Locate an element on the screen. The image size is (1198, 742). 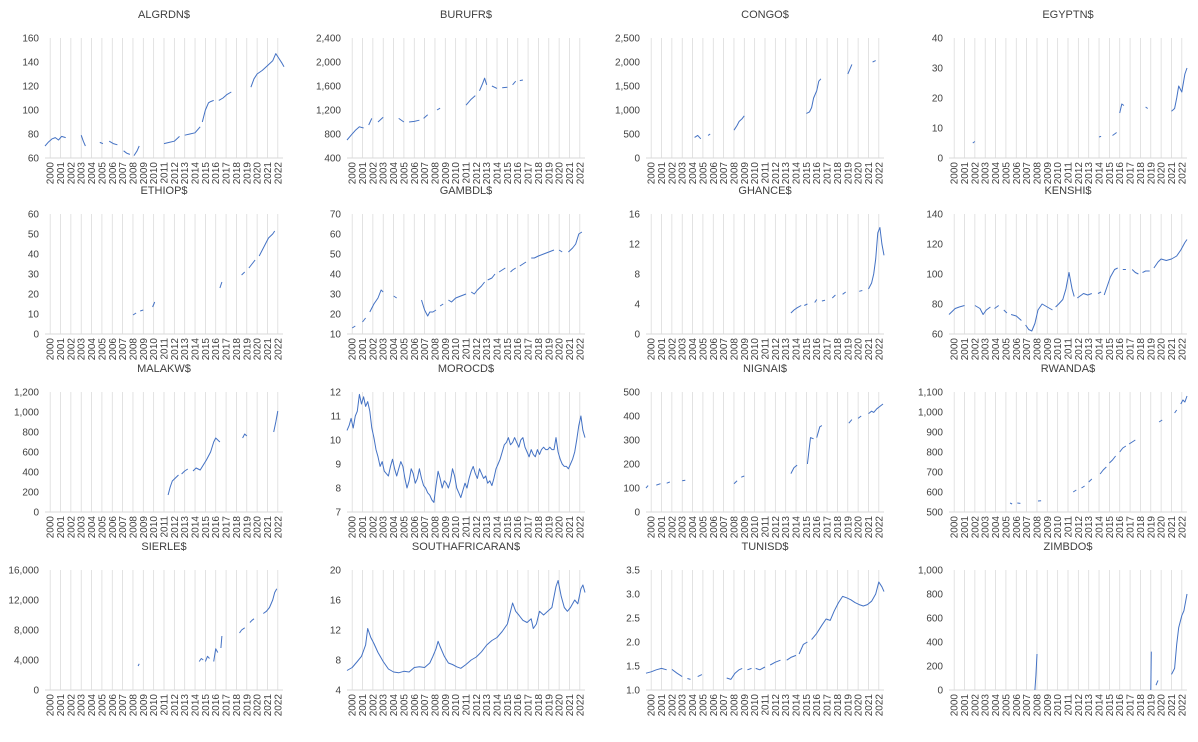
x-tick-label: 2001 is located at coordinates (61, 173).